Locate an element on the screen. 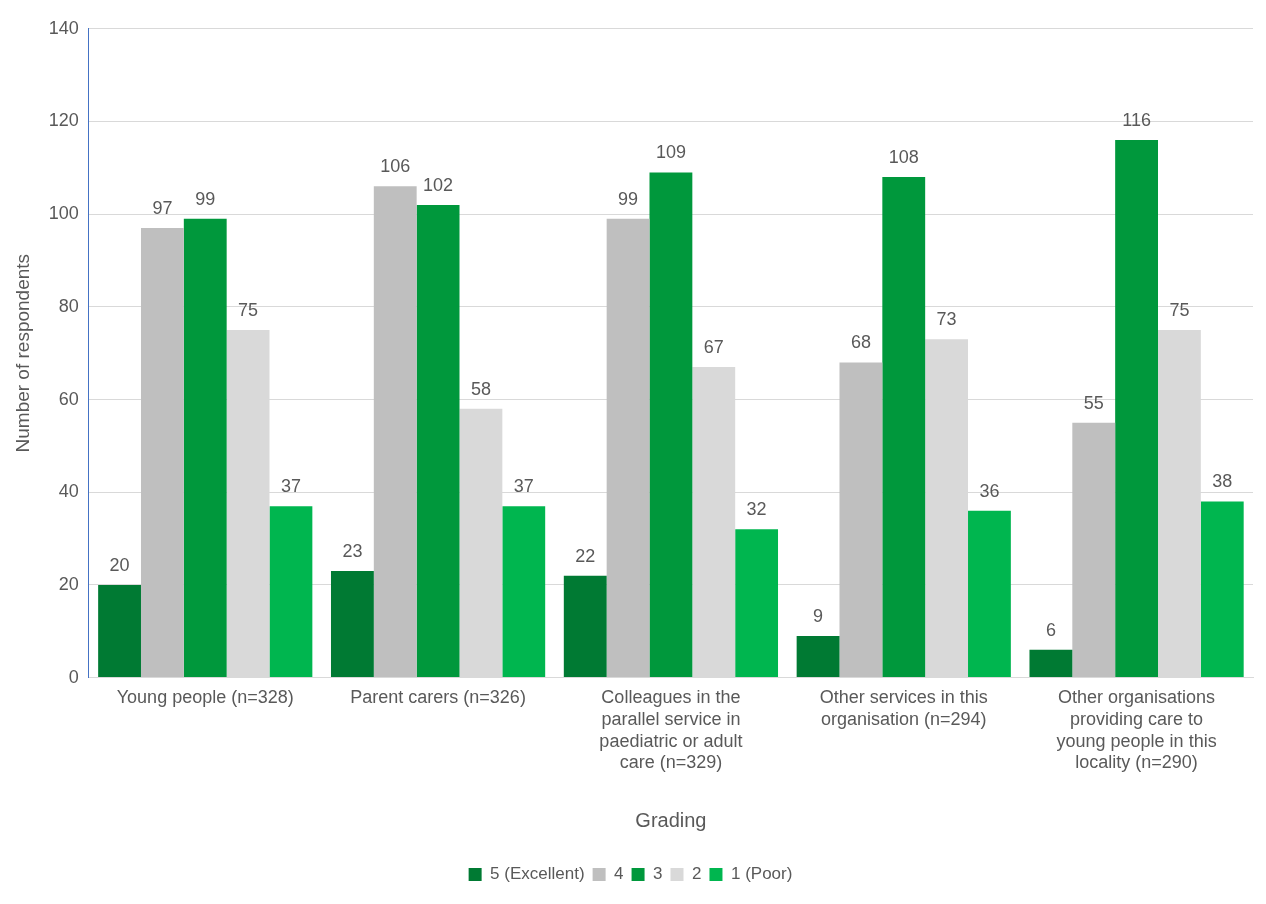  data-label: 97 is located at coordinates (162, 208).